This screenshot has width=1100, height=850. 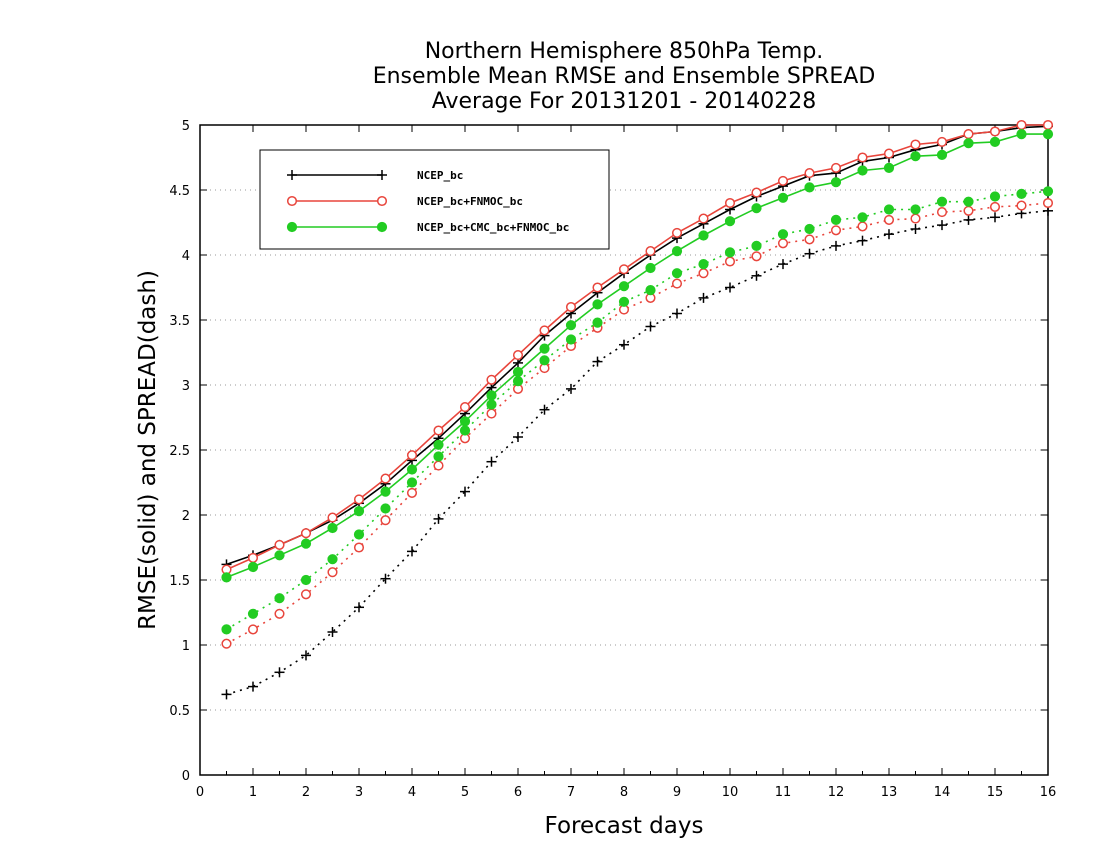 I want to click on y-tick-label: 5, so click(x=186, y=126).